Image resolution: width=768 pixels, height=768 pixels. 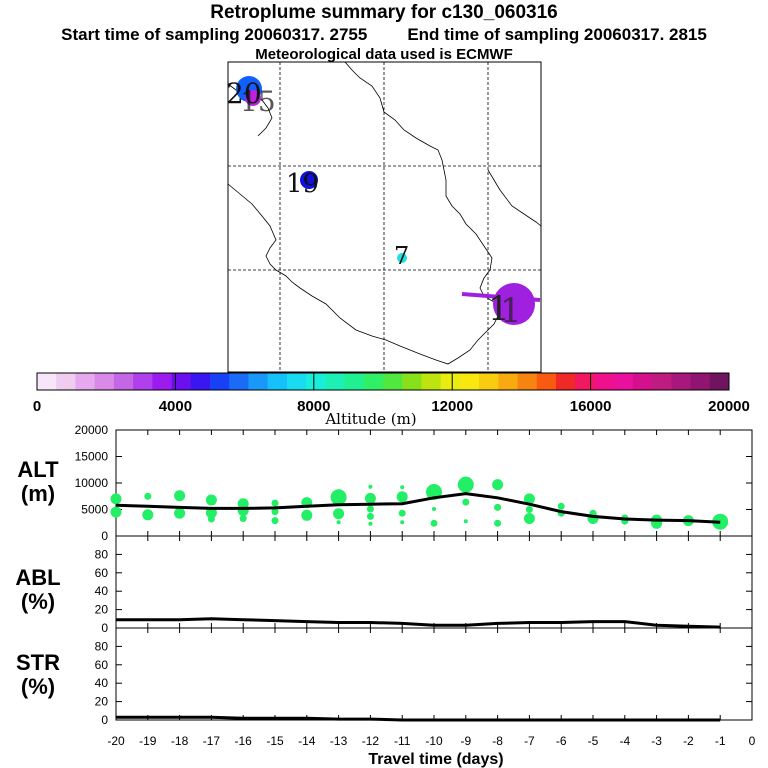 I want to click on map-marker-label-1b: 1, so click(x=511, y=311).